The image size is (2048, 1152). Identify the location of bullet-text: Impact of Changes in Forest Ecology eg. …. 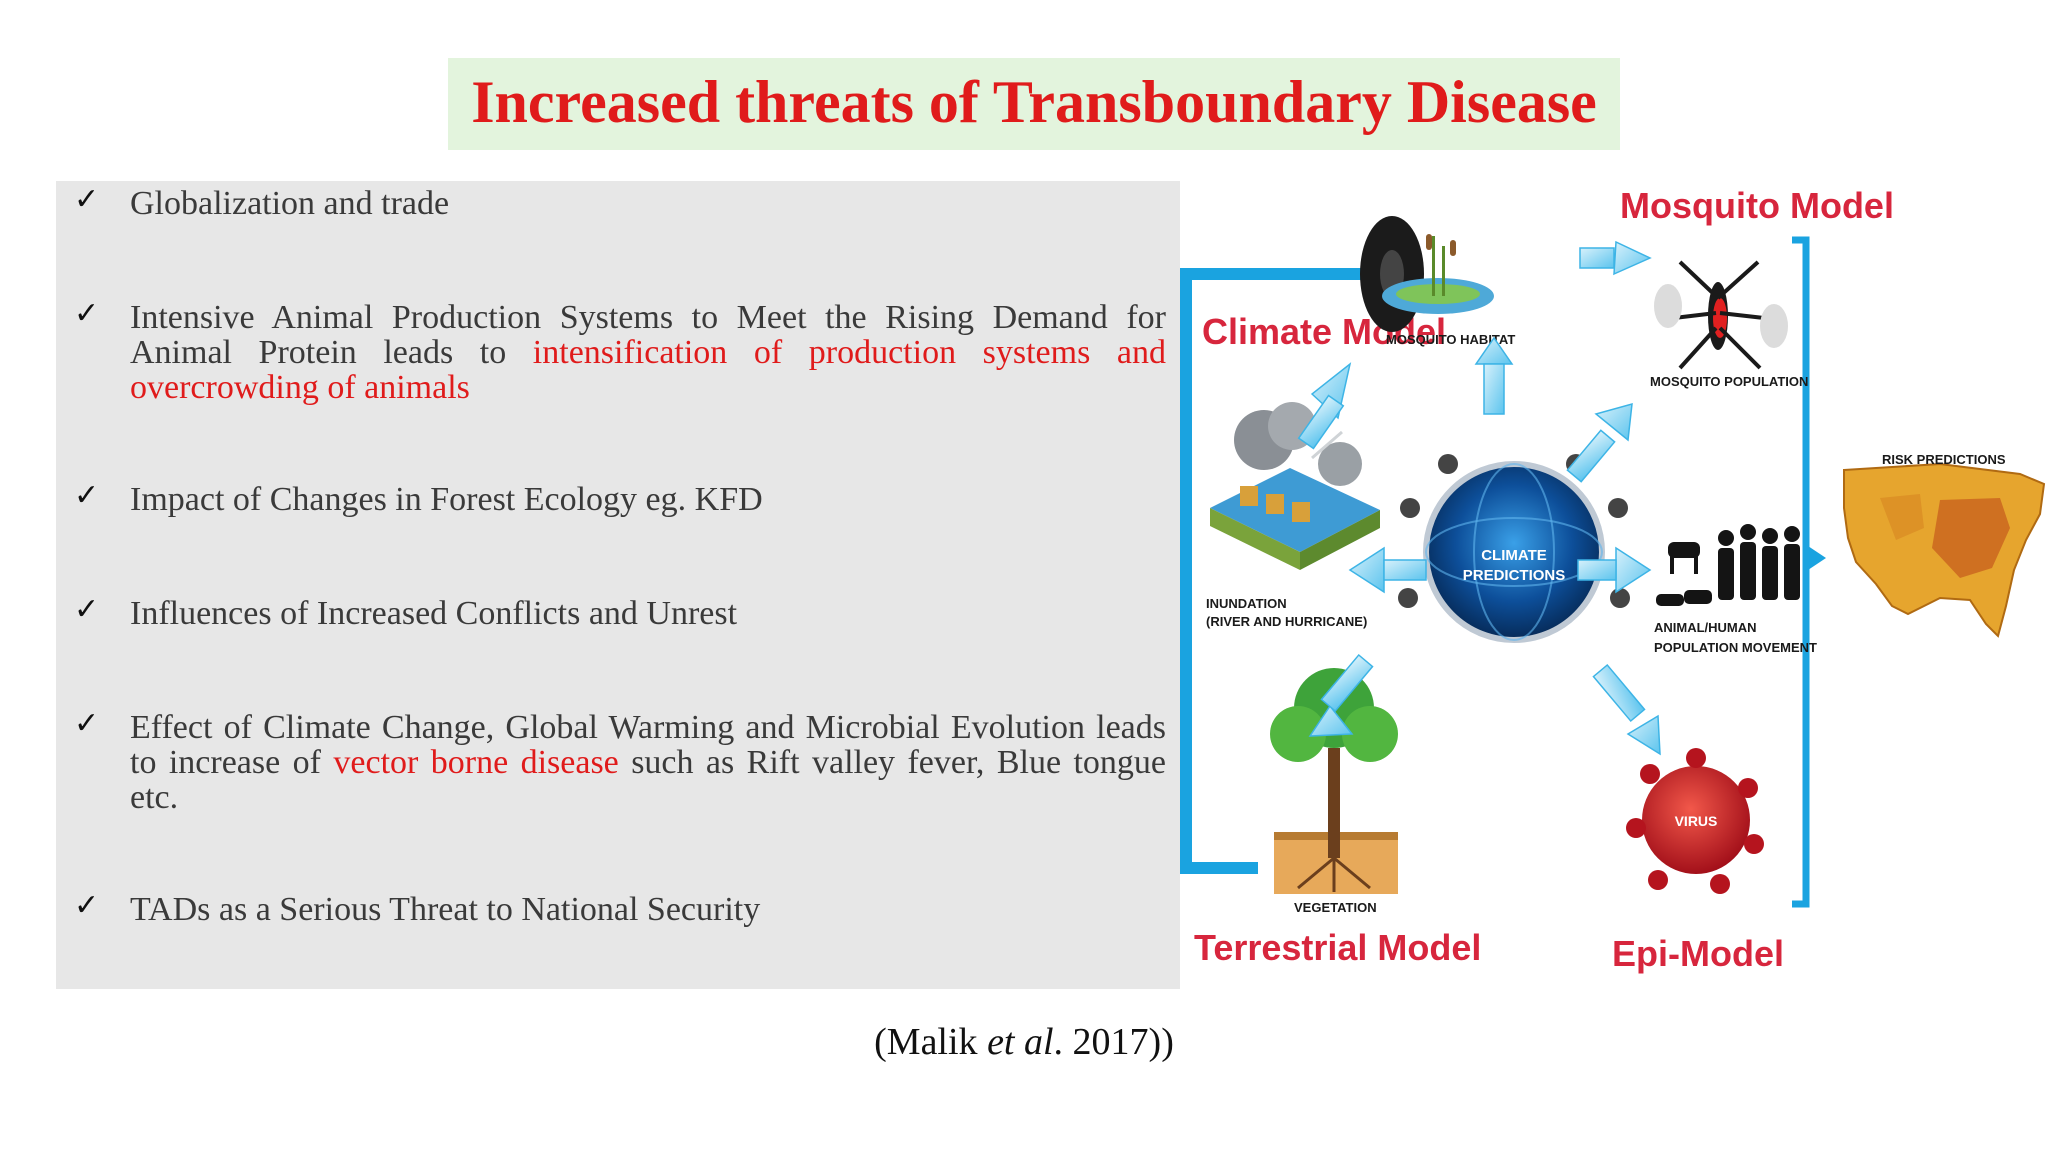
(648, 499).